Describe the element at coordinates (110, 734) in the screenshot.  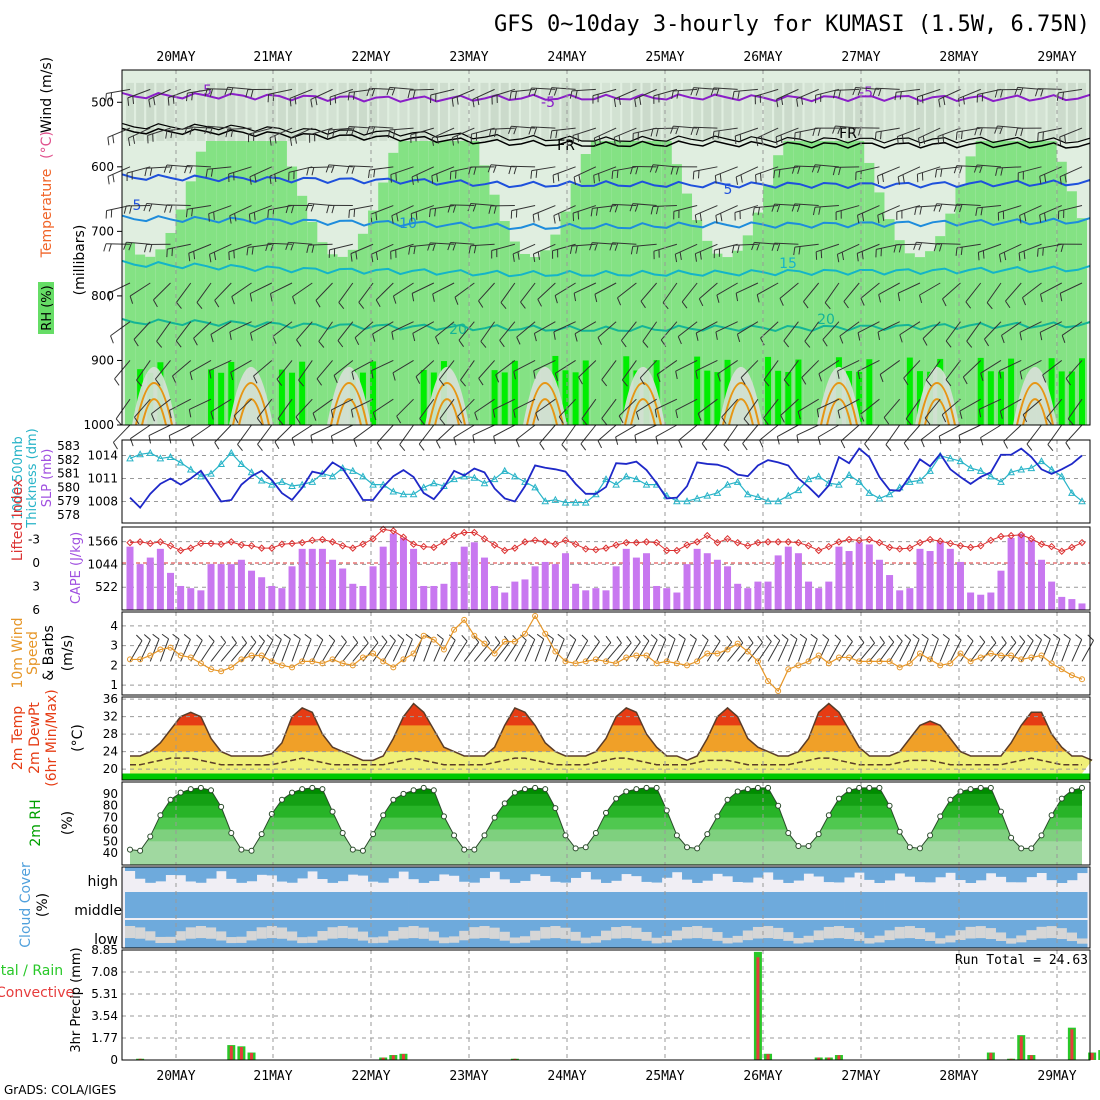
I see `temp-tick-label: 28` at that location.